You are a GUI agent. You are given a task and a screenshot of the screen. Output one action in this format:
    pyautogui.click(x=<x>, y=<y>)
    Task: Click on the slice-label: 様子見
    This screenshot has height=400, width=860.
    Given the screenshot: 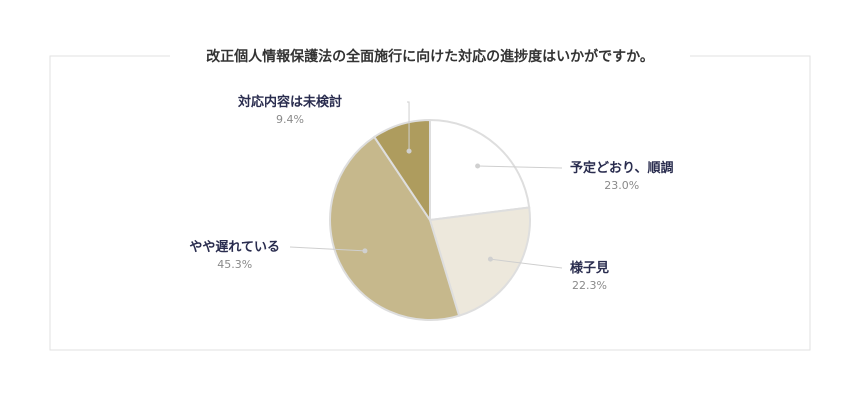 What is the action you would take?
    pyautogui.click(x=589, y=268)
    